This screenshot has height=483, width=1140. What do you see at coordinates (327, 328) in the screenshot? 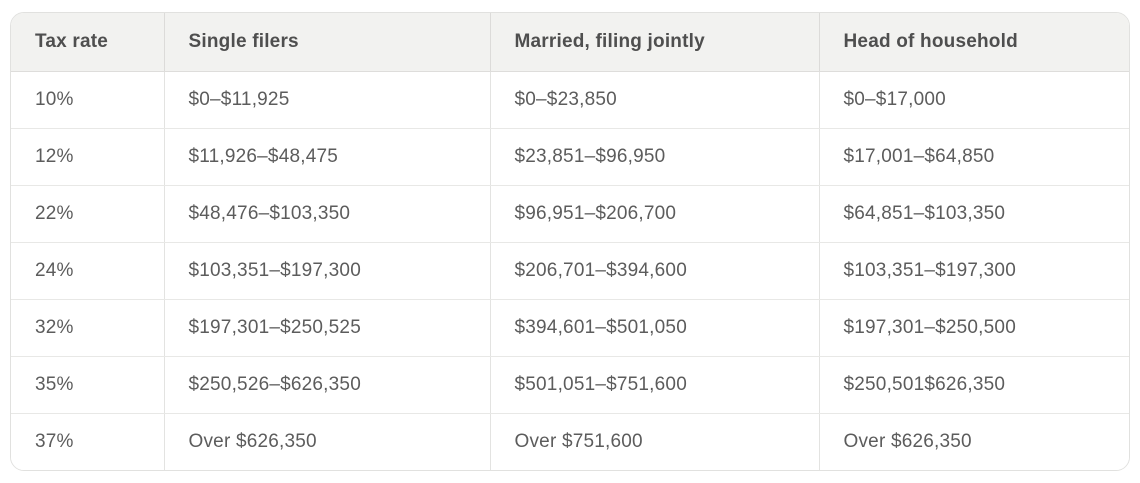
I see `single-filers-cell: $197,301–$250,525` at bounding box center [327, 328].